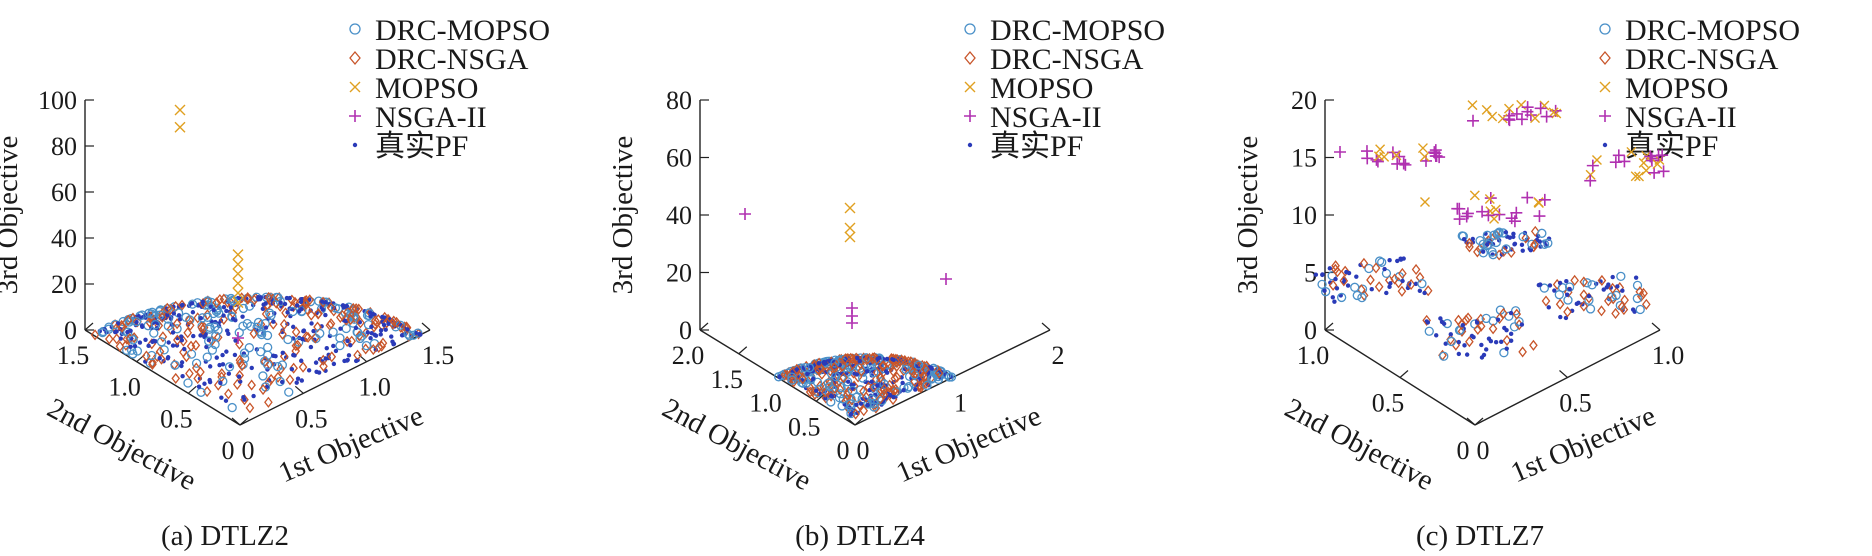  What do you see at coordinates (843, 450) in the screenshot?
I see `y-tick-label: 0` at bounding box center [843, 450].